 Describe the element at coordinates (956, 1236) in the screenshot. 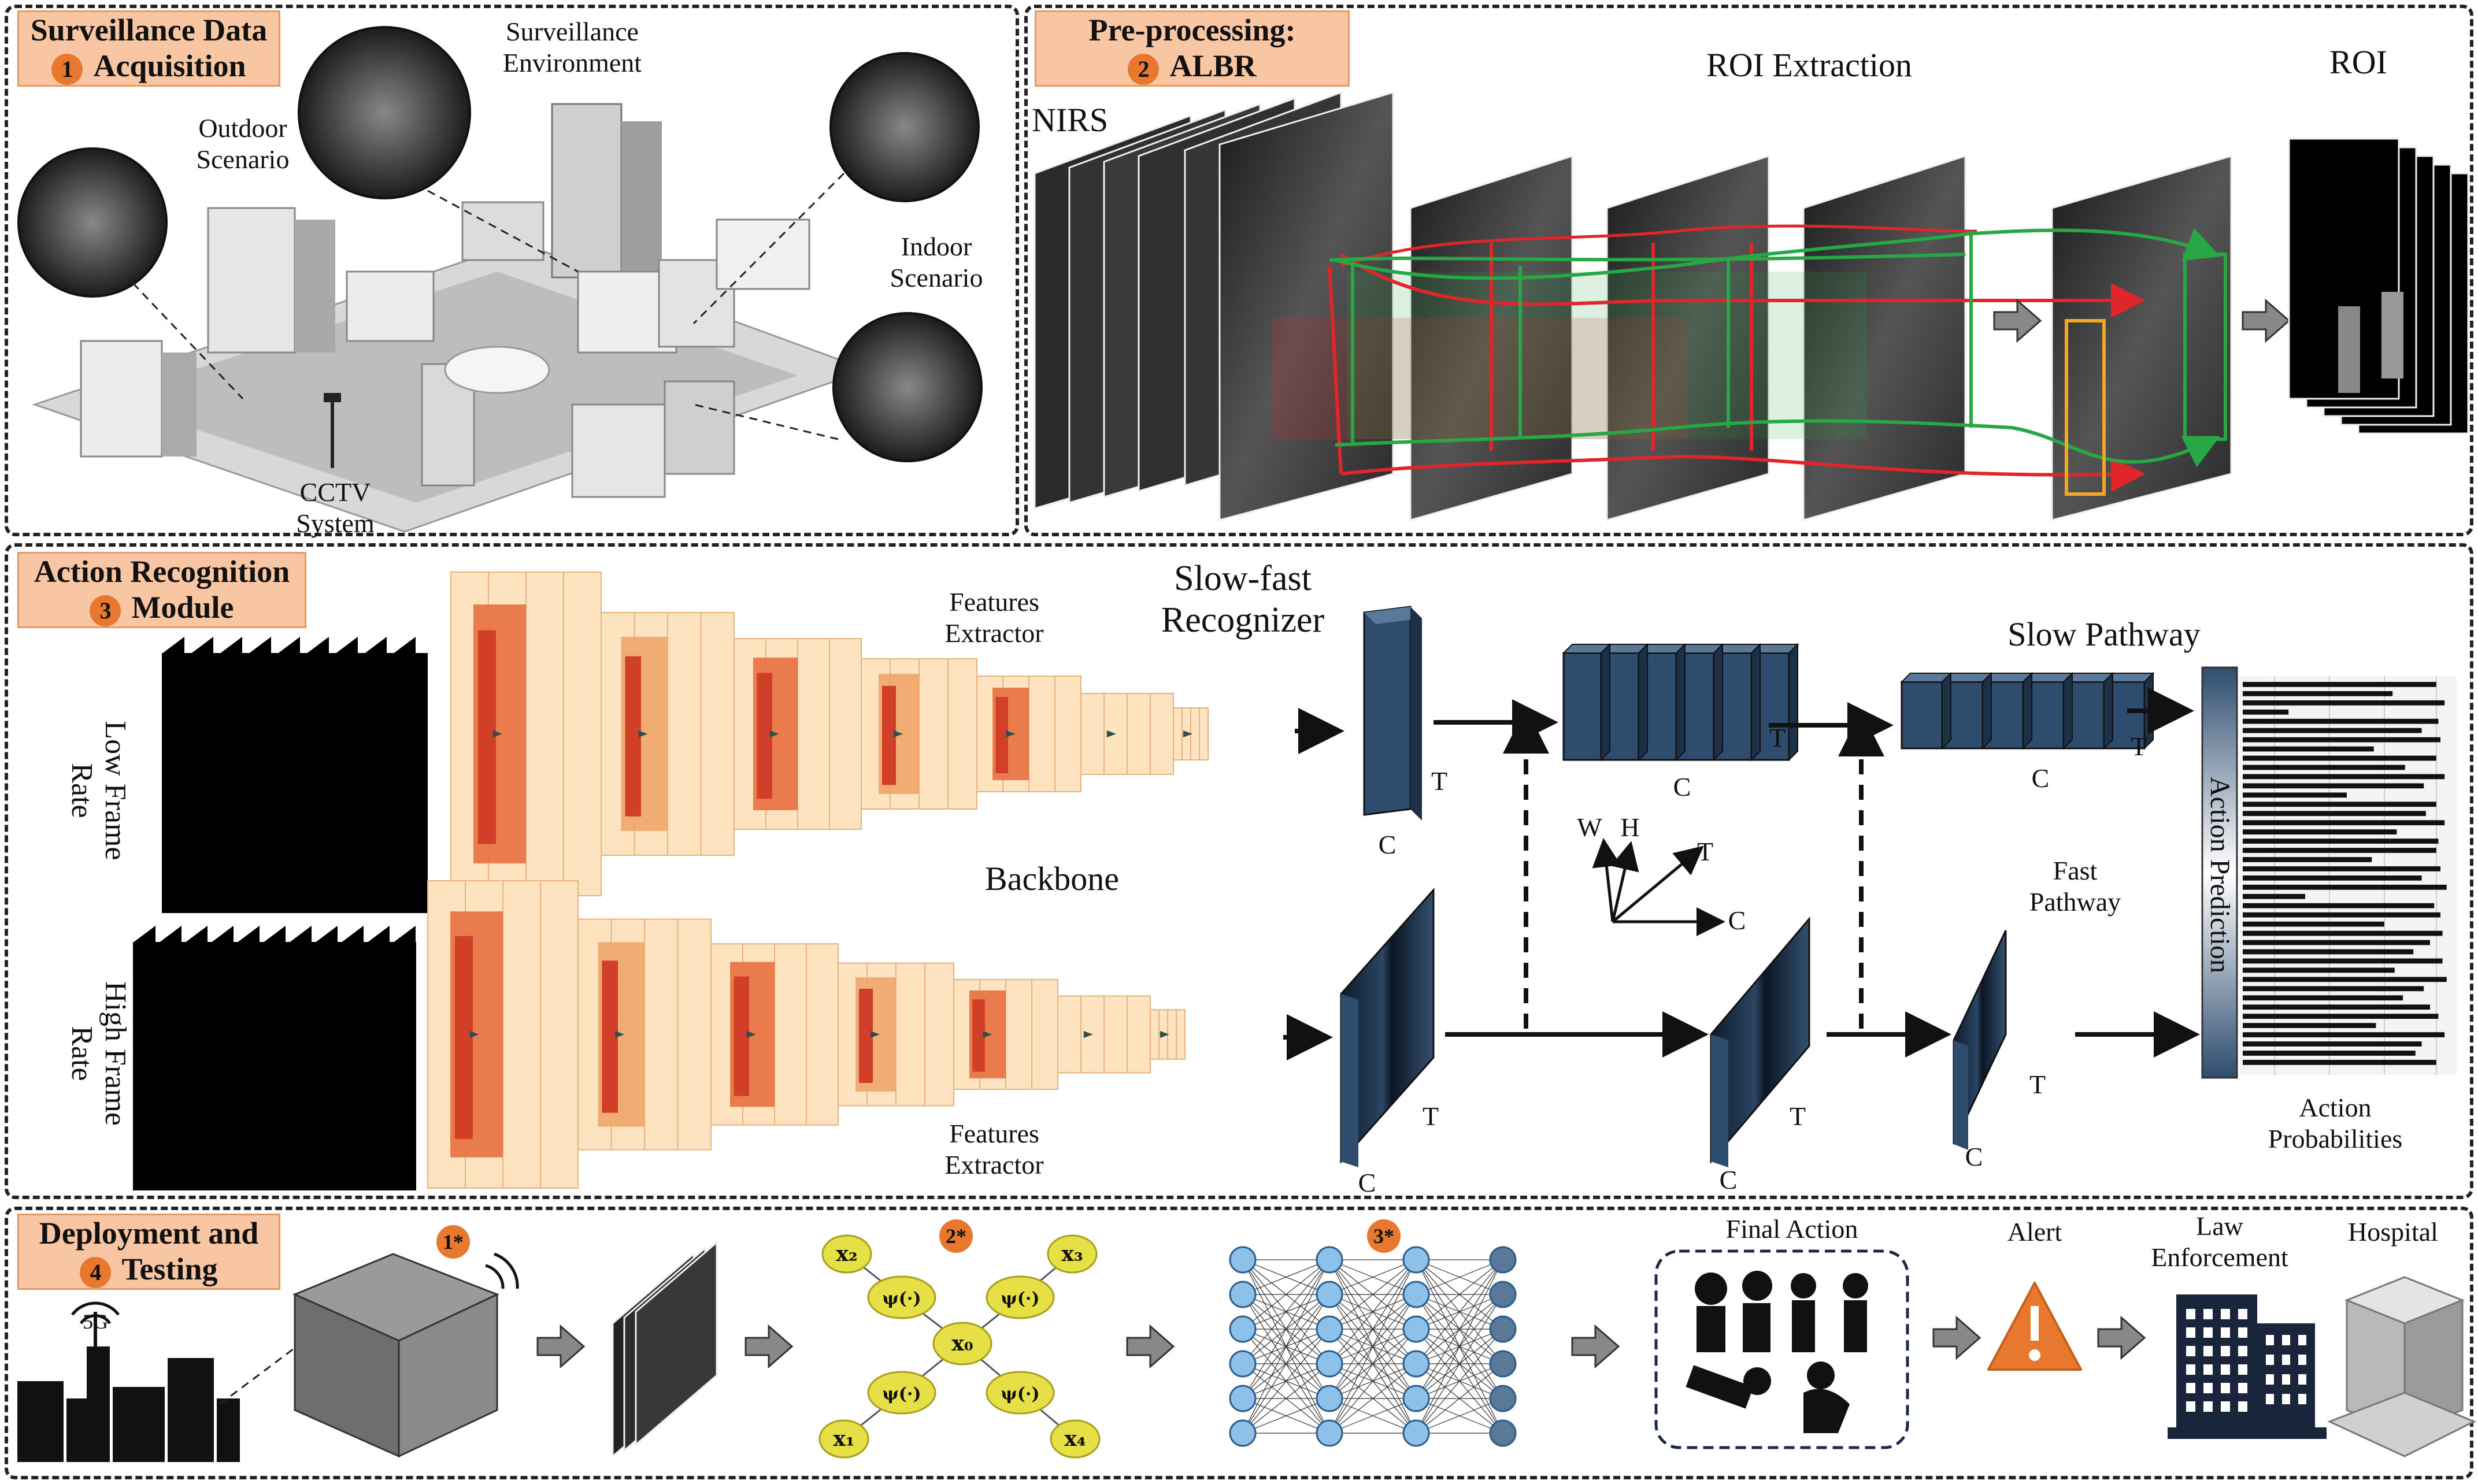

I see `step-badge-2: 2*` at that location.